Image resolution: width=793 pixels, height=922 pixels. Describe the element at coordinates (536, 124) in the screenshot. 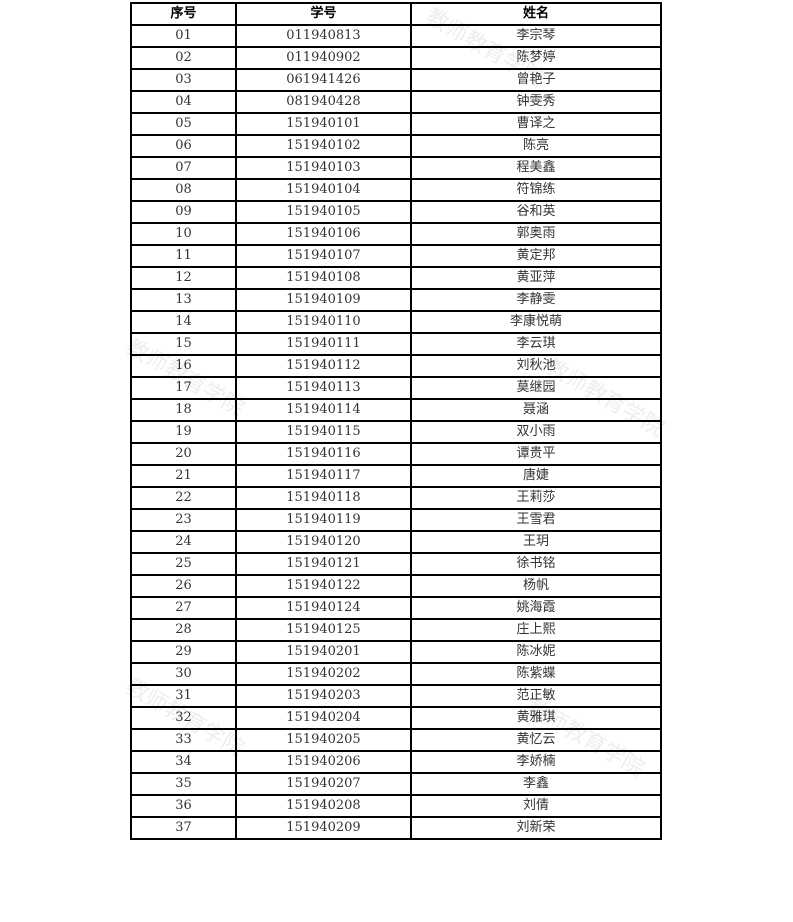

I see `cell-name: 曹译之` at that location.